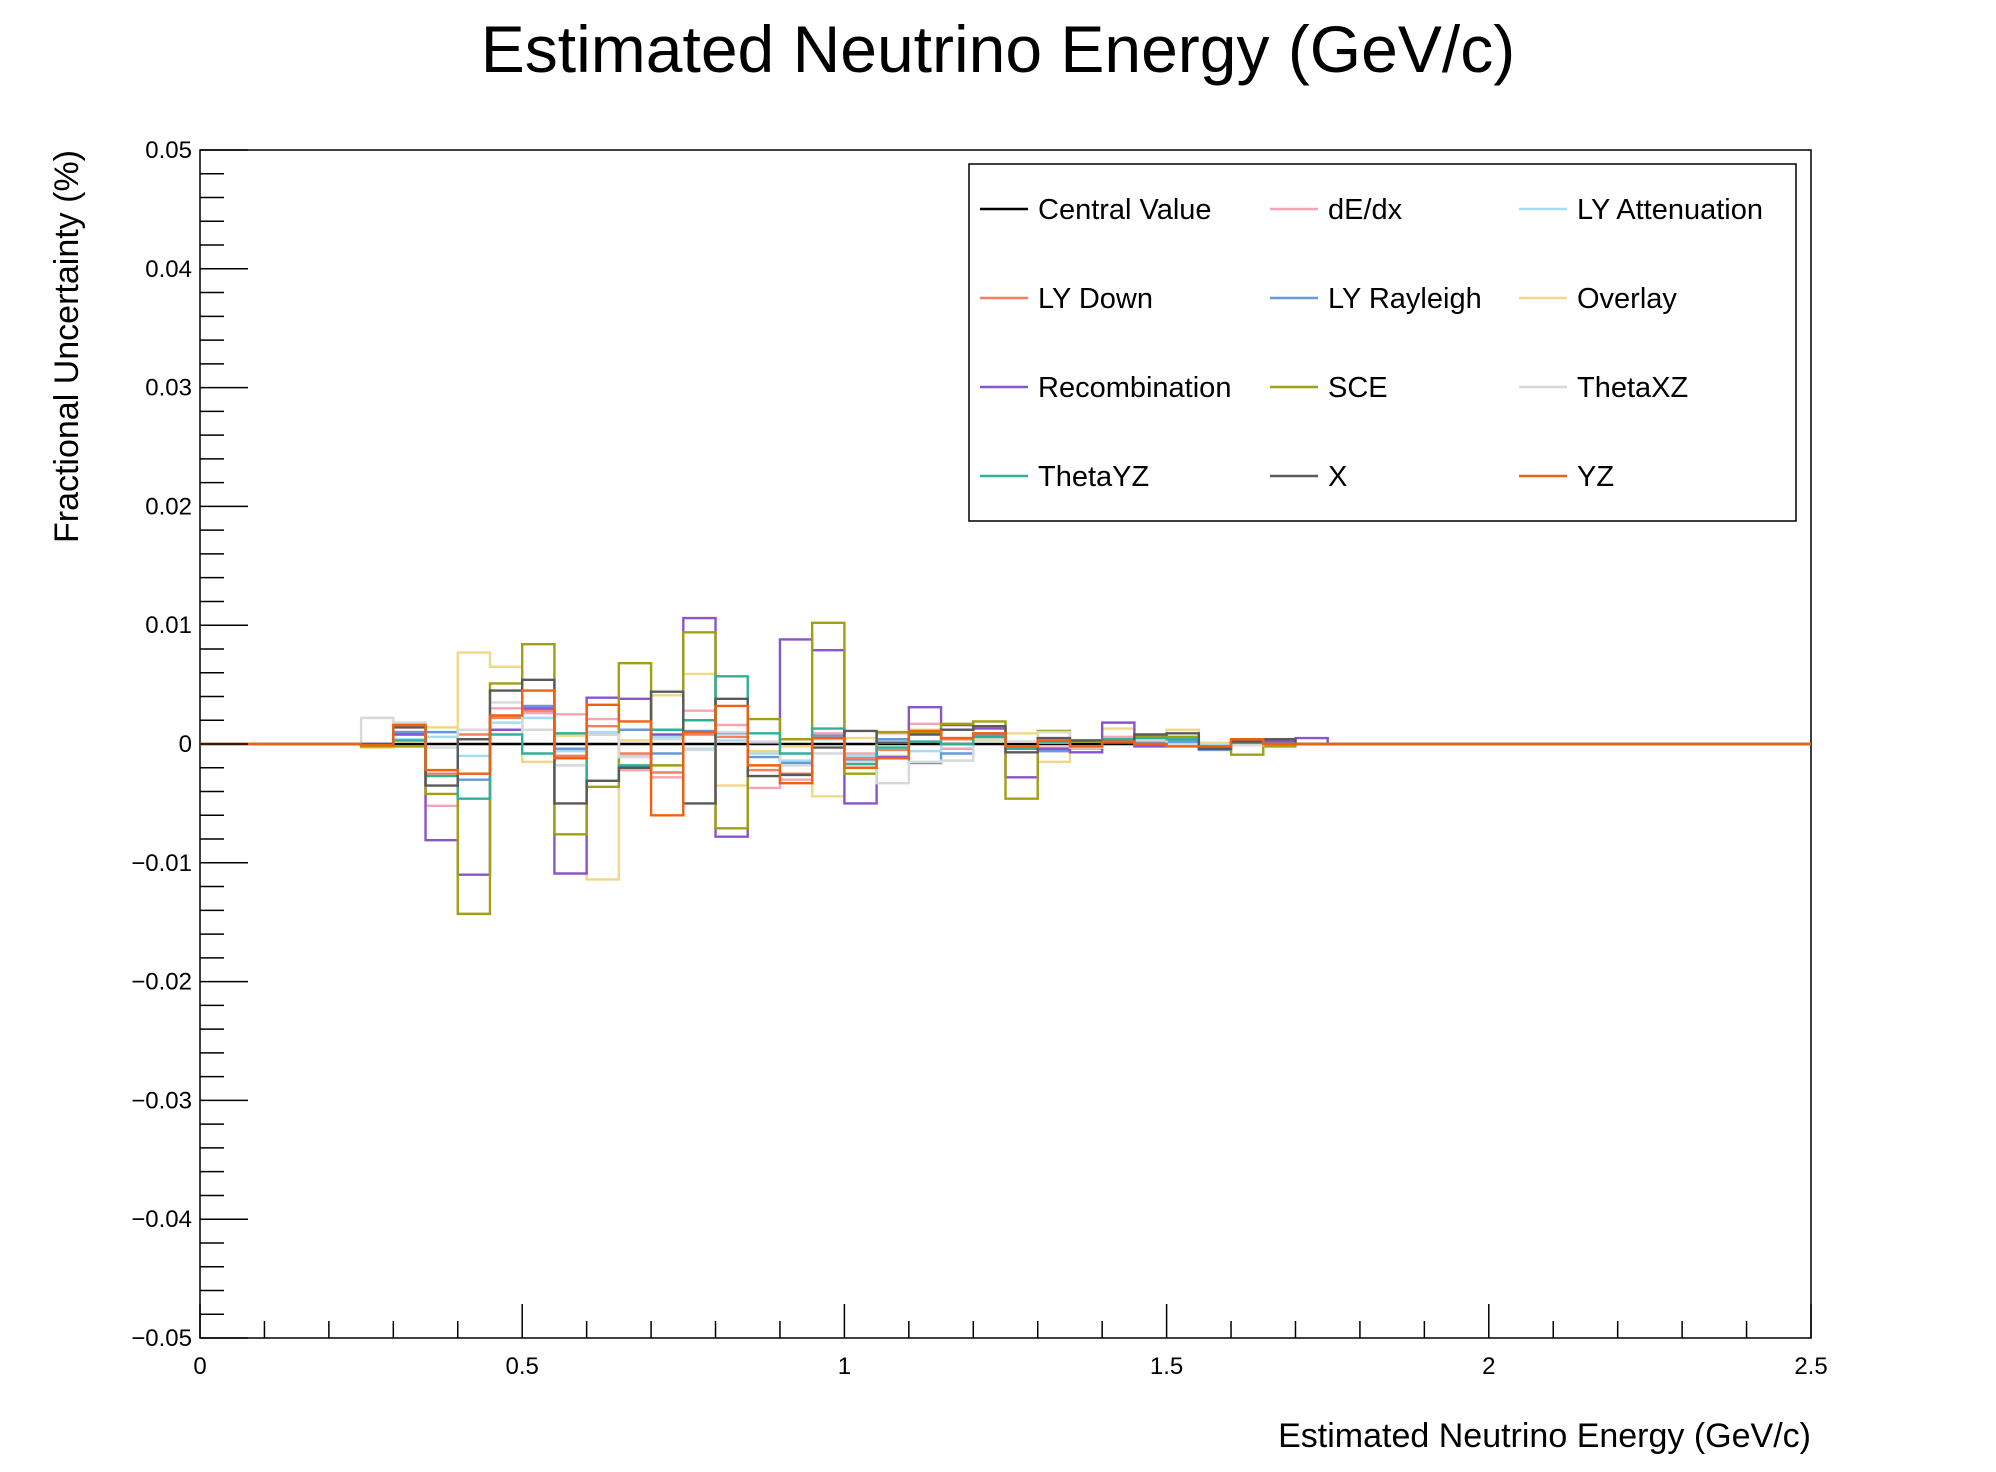  I want to click on x-tick-label: 2.5, so click(1810, 1366).